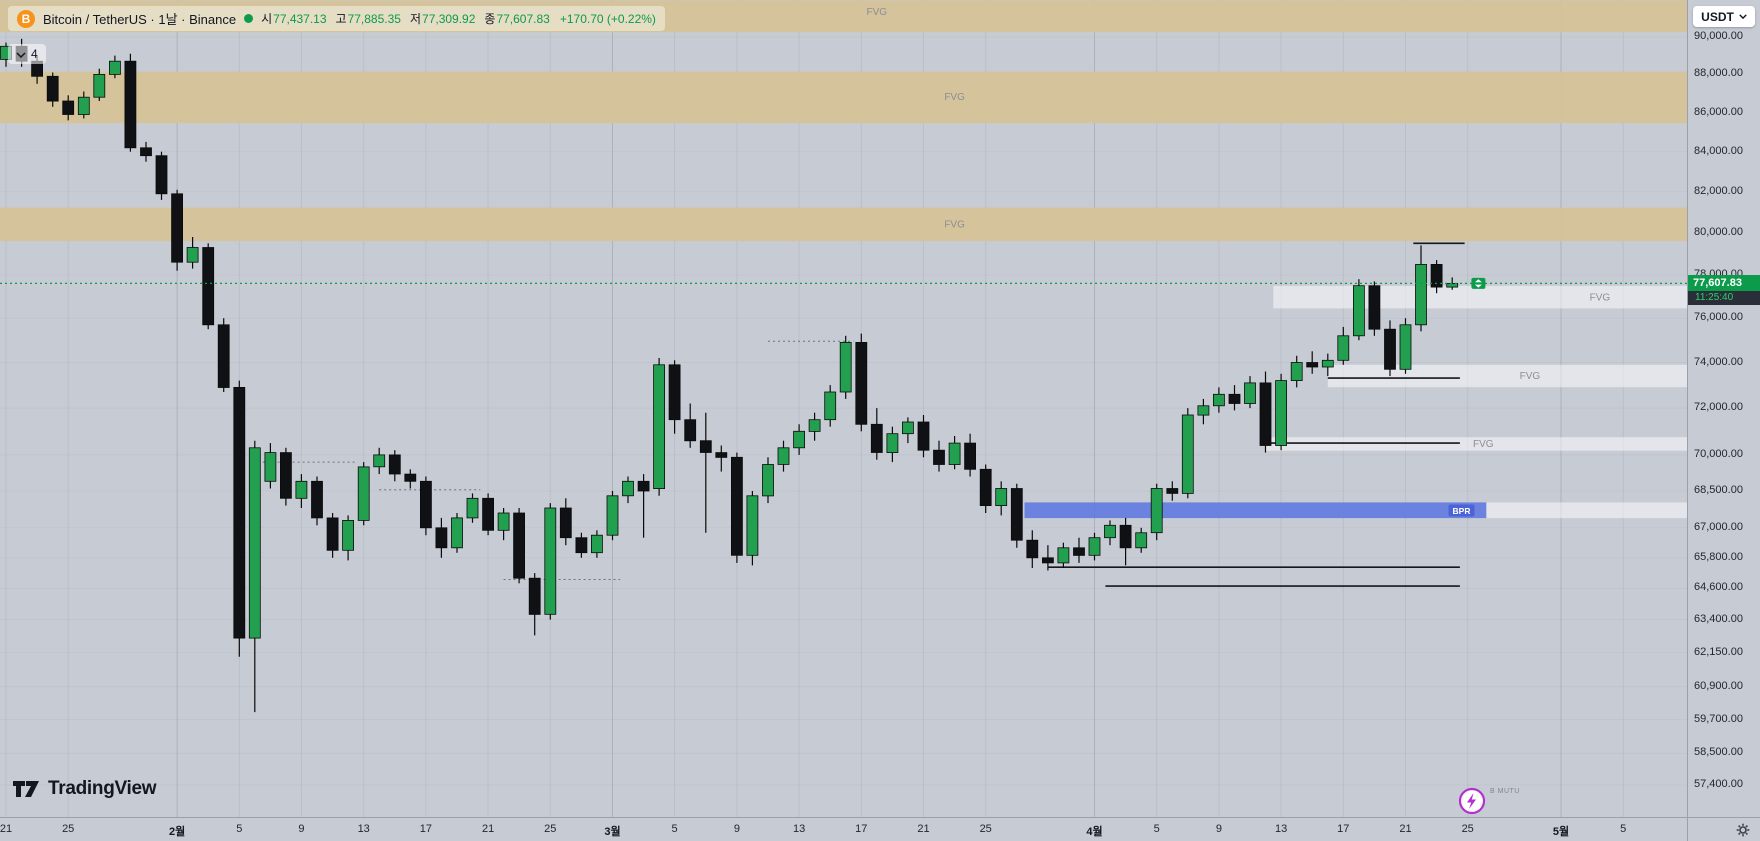 This screenshot has width=1760, height=841. I want to click on time-tick-month-label: 2월, so click(177, 832).